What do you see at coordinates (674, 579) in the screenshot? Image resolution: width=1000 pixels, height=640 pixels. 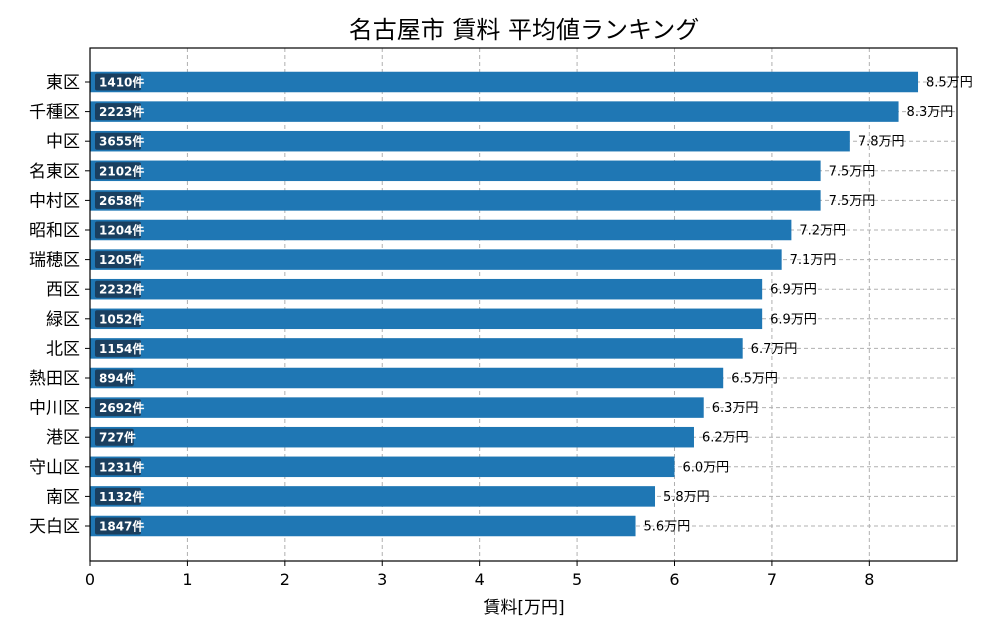 I see `x-tick-label: 6` at bounding box center [674, 579].